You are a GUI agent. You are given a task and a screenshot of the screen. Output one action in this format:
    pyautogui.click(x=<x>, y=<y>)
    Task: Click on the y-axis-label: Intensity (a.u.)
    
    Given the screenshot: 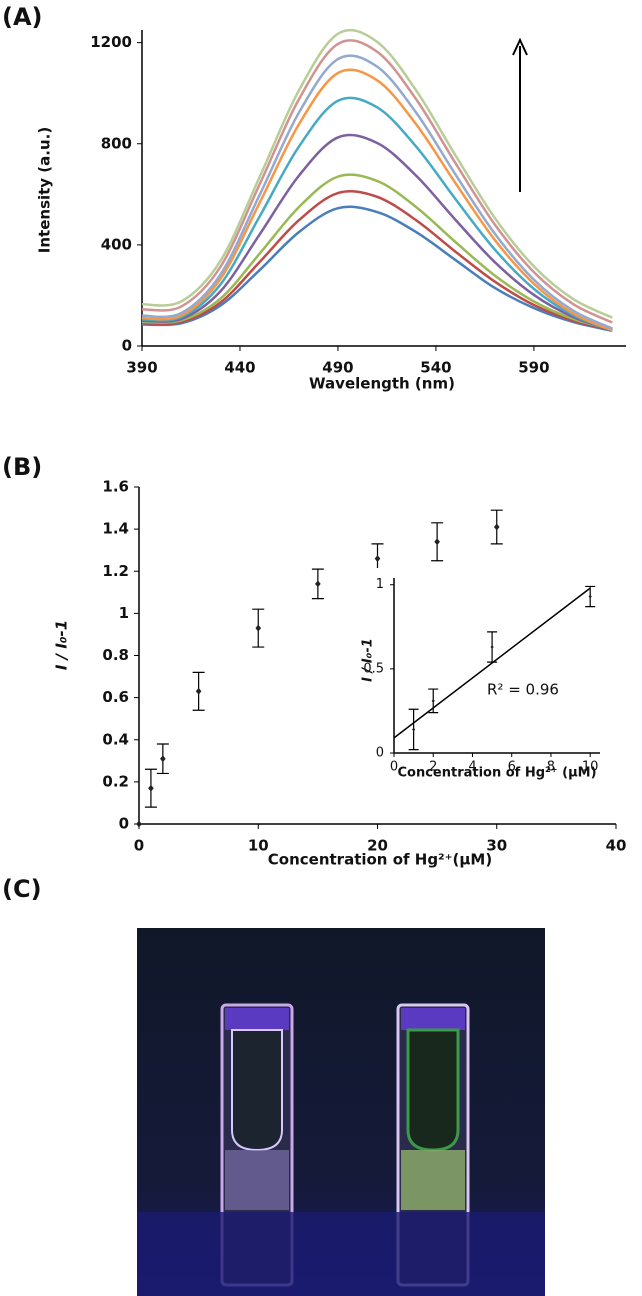 What is the action you would take?
    pyautogui.click(x=45, y=190)
    